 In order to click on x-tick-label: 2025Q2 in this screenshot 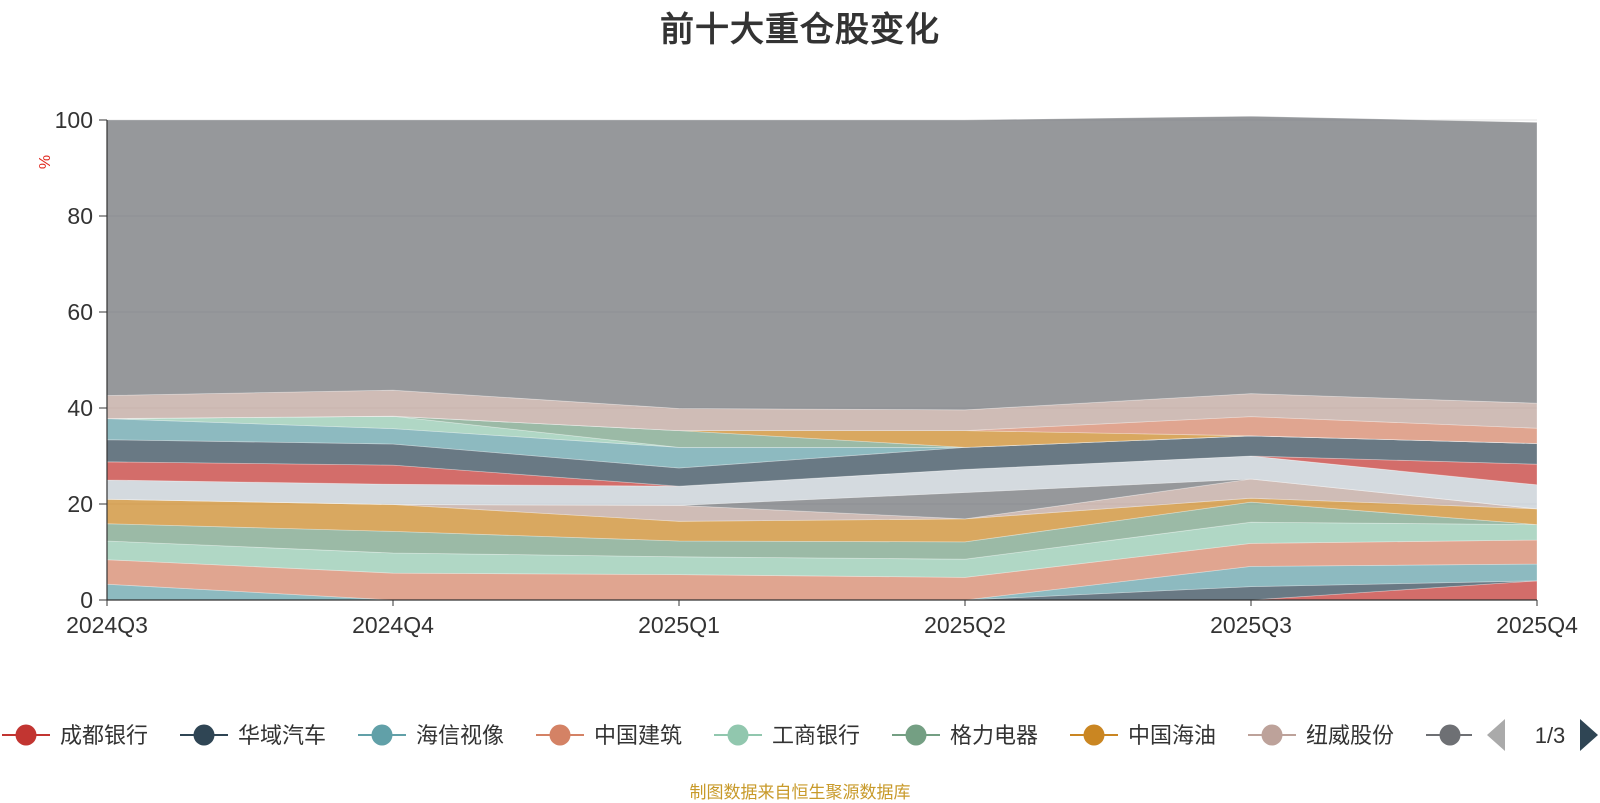, I will do `click(965, 625)`.